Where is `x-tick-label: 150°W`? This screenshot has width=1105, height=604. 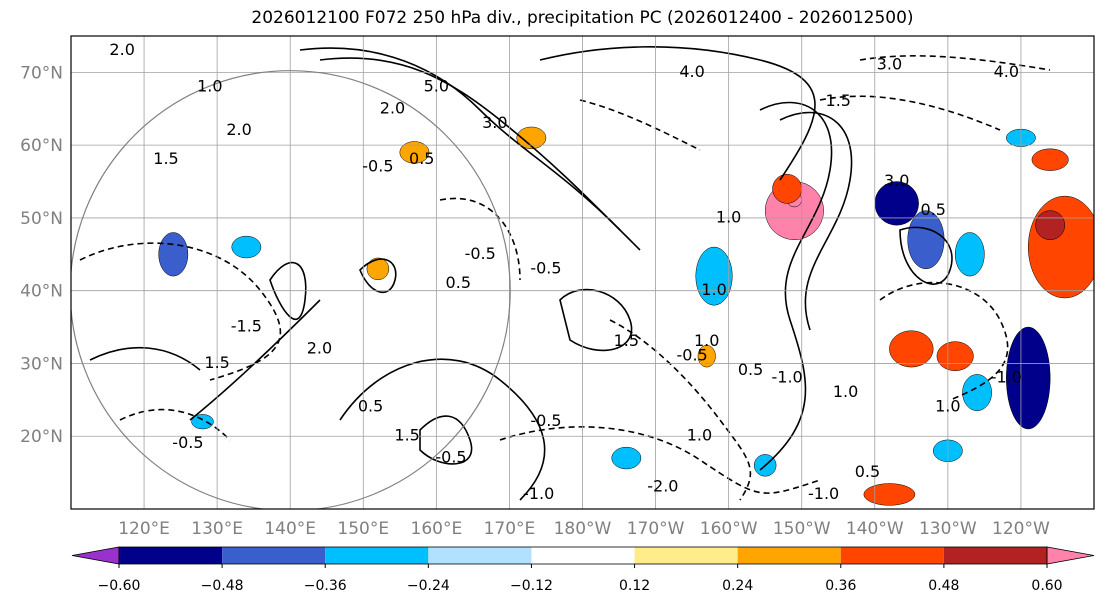 x-tick-label: 150°W is located at coordinates (802, 529).